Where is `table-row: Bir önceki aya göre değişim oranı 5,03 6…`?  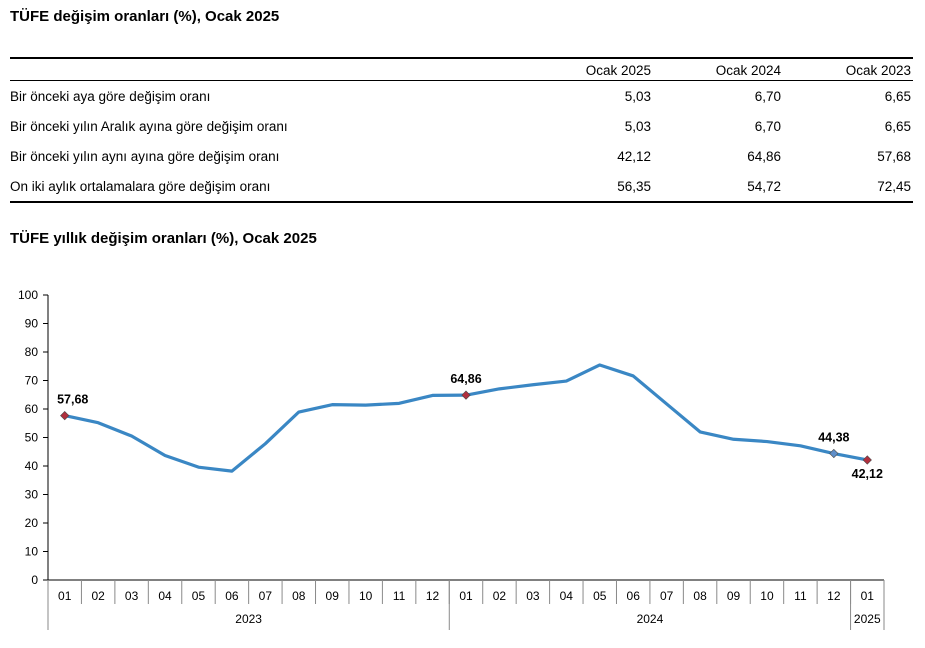 table-row: Bir önceki aya göre değişim oranı 5,03 6… is located at coordinates (461, 96).